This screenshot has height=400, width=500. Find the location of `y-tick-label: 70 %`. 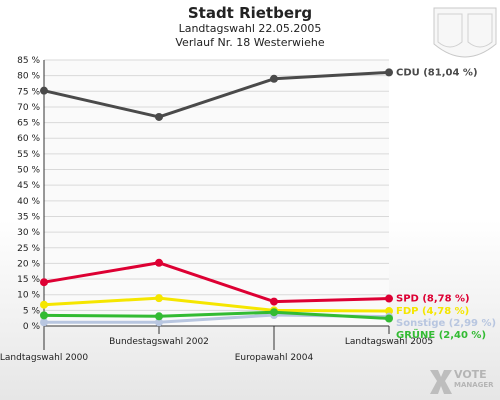

y-tick-label: 70 % is located at coordinates (28, 108).